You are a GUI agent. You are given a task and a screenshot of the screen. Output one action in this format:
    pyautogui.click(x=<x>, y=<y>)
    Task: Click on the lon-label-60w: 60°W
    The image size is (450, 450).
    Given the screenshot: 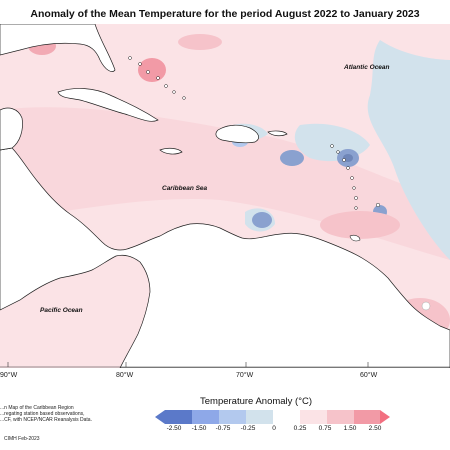 What is the action you would take?
    pyautogui.click(x=369, y=375)
    